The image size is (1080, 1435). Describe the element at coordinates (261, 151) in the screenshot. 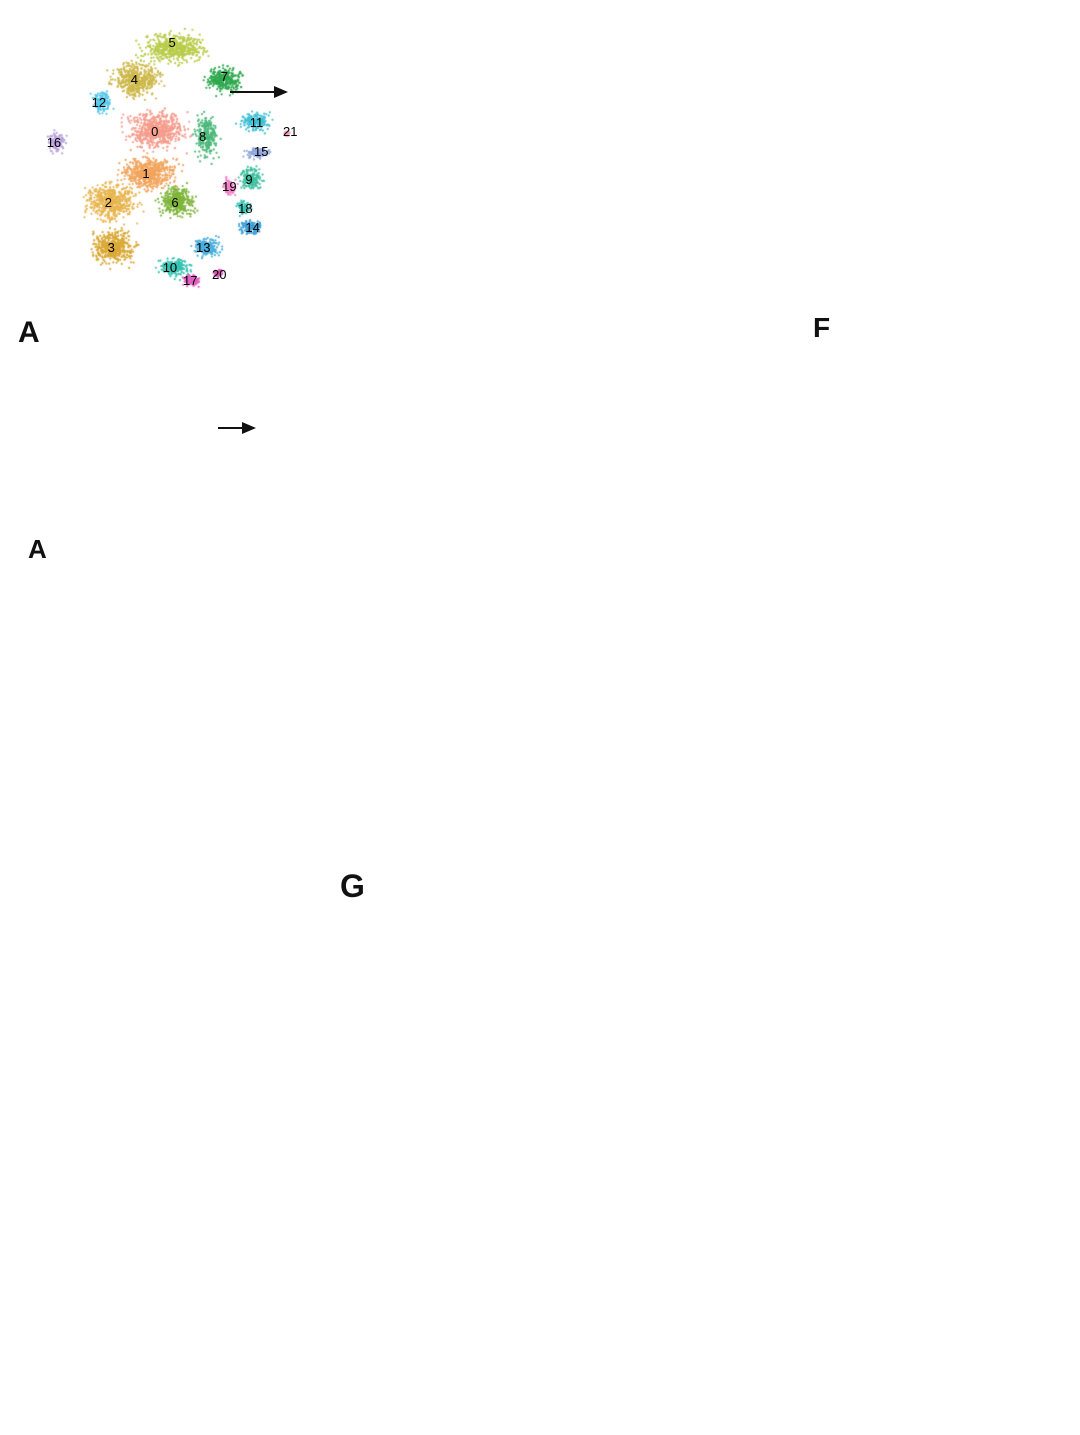

I see `cluster-number: 15` at that location.